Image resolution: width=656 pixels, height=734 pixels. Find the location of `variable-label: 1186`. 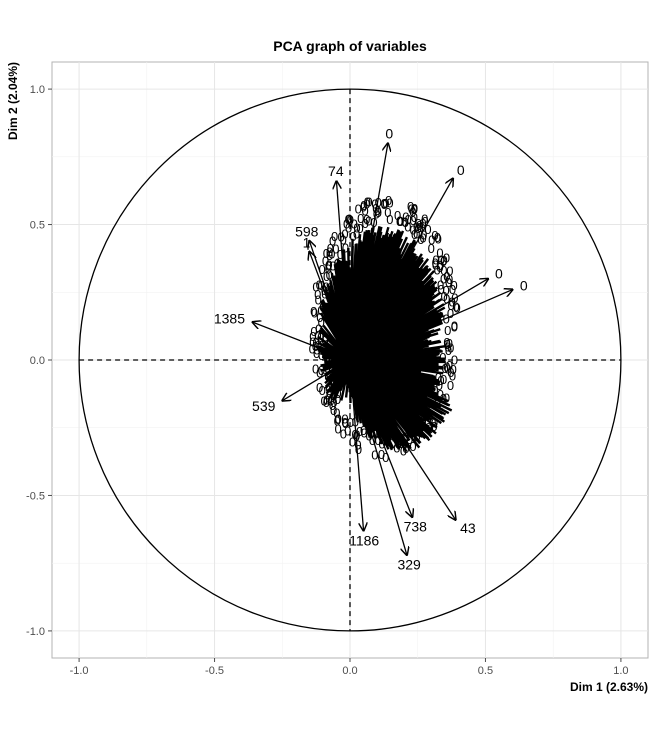

variable-label: 1186 is located at coordinates (364, 541).